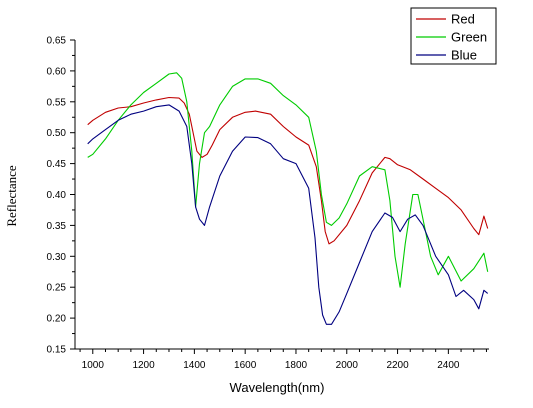 Image resolution: width=533 pixels, height=408 pixels. I want to click on legend: Red Green Blue, so click(453, 36).